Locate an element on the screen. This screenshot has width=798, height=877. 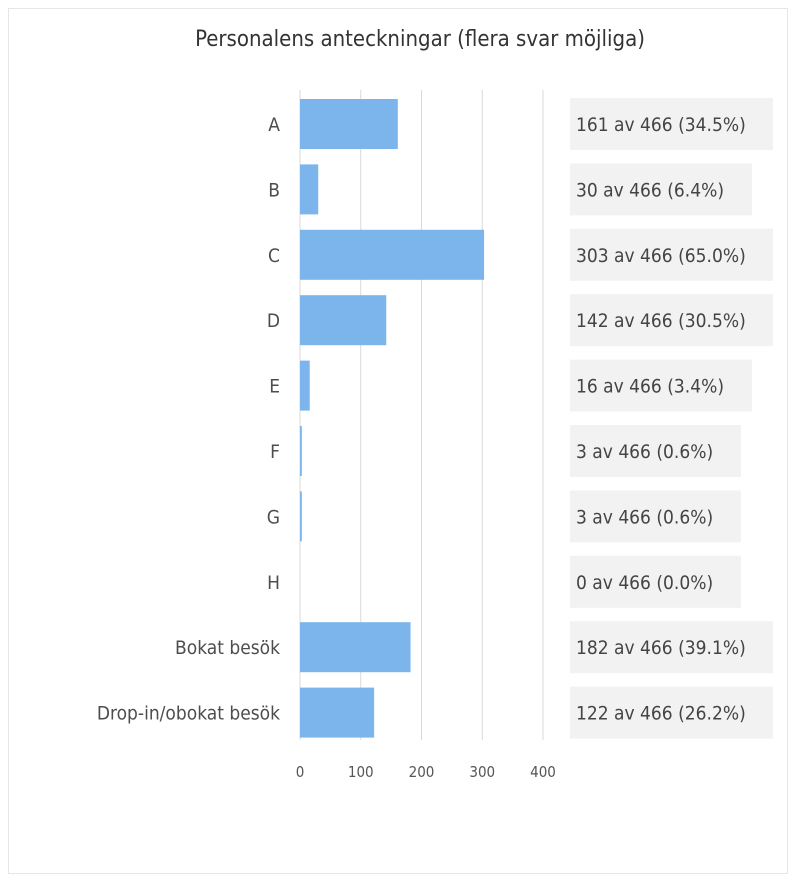
category-label: Bokat besök is located at coordinates (227, 648).